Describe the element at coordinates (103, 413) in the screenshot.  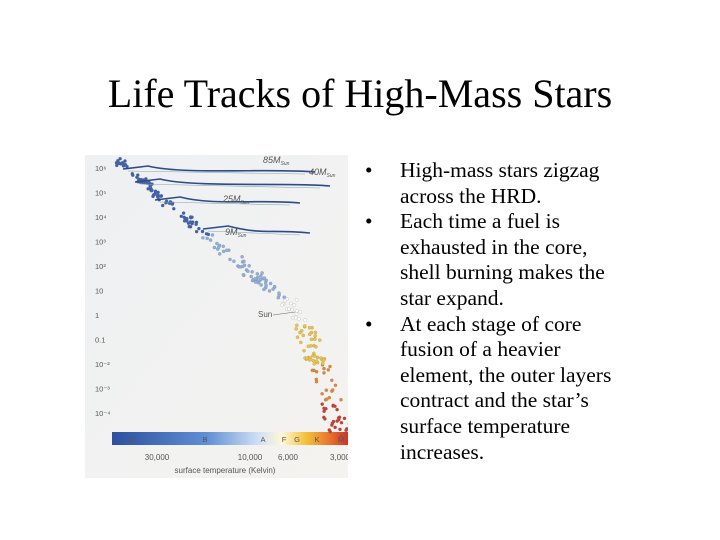
I see `y-tick-label: 10⁻⁴` at that location.